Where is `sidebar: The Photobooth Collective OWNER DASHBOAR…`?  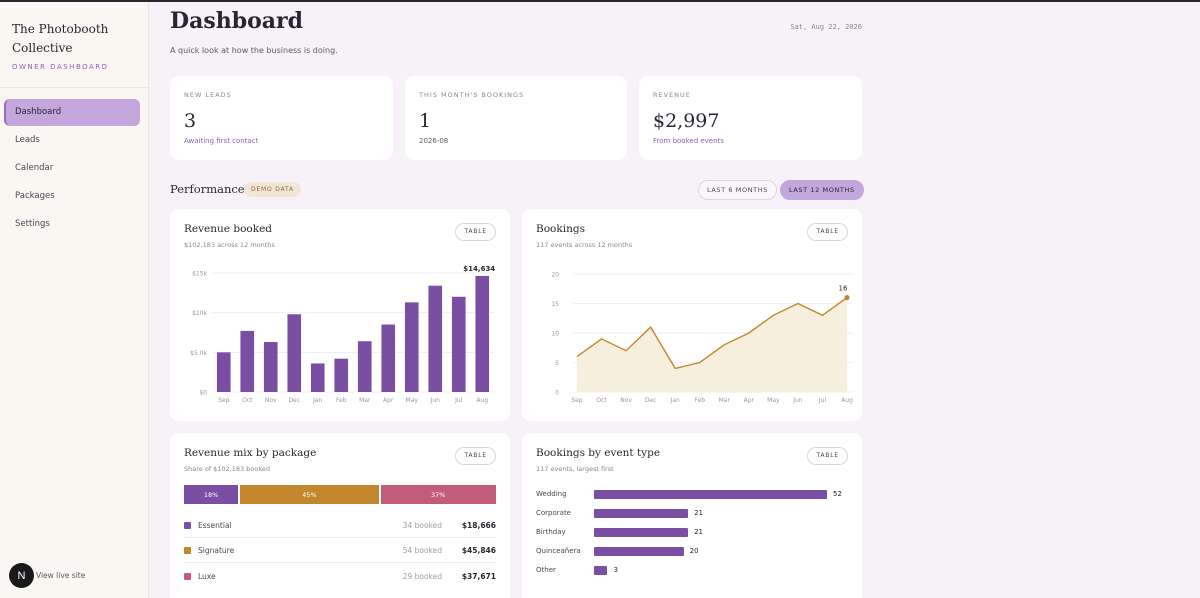
sidebar: The Photobooth Collective OWNER DASHBOAR… is located at coordinates (74, 300).